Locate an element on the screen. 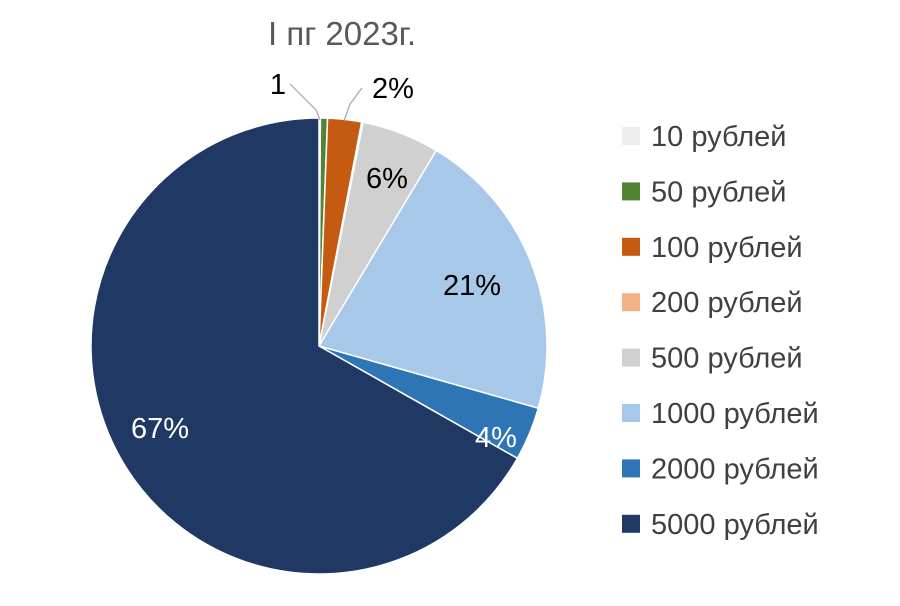 This screenshot has width=900, height=606. legend-swatch-500-рублей is located at coordinates (631, 357).